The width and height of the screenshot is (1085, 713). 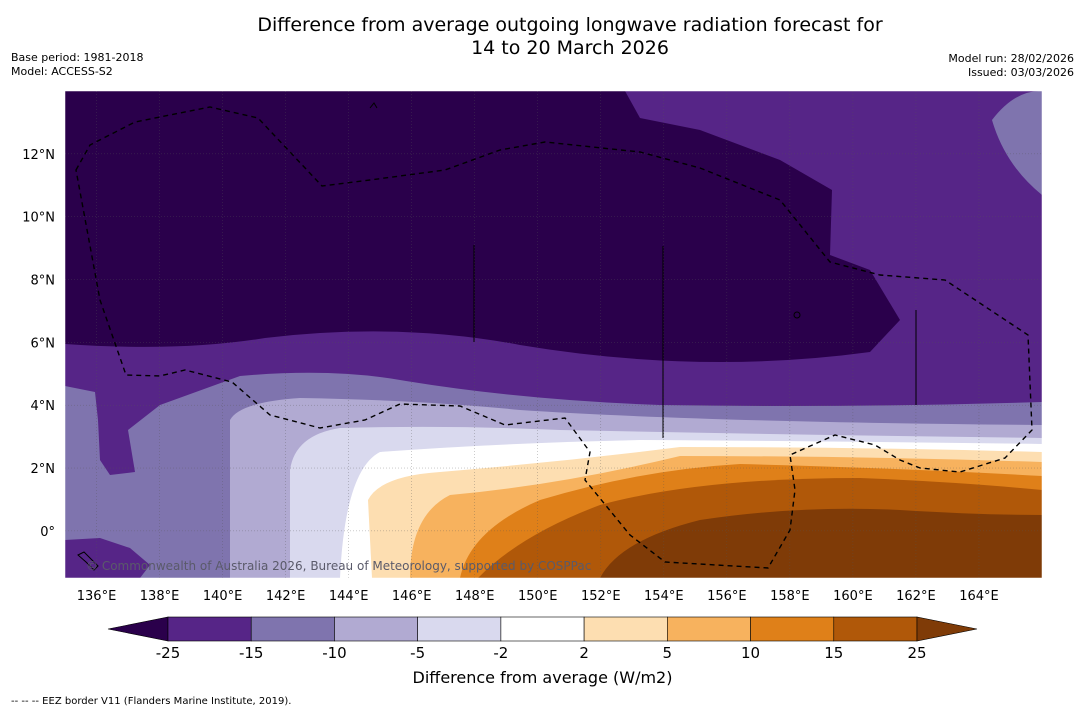 I want to click on meta-right: Model run: 28/02/2026 Issued: 03/03/2026, so click(x=1011, y=66).